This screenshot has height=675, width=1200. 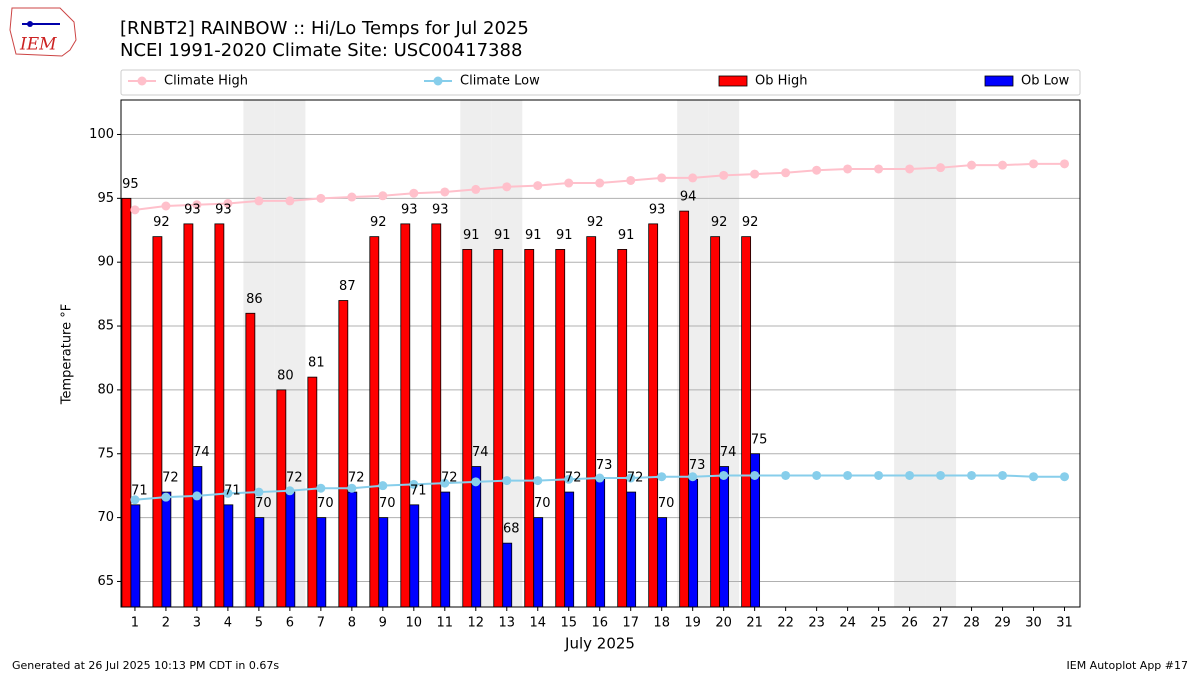 I want to click on x-tick-label: 13, so click(x=506, y=623).